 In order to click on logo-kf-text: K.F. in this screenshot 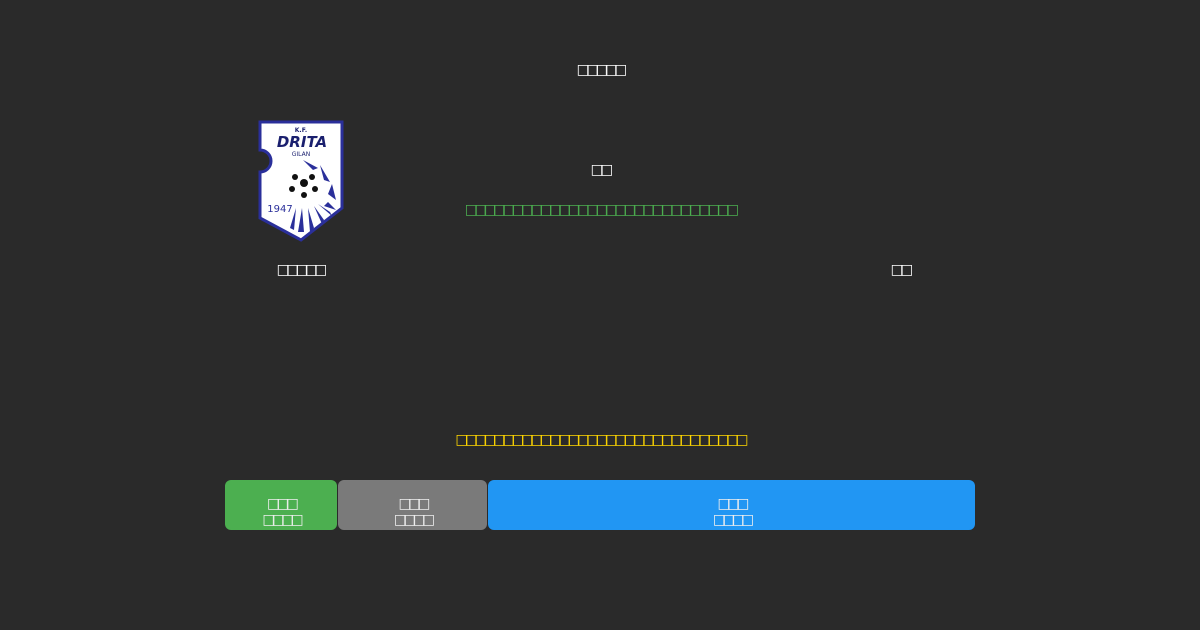, I will do `click(301, 130)`.